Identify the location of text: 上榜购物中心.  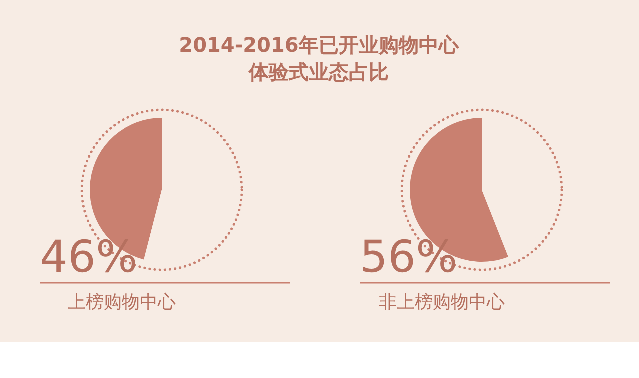
(122, 302).